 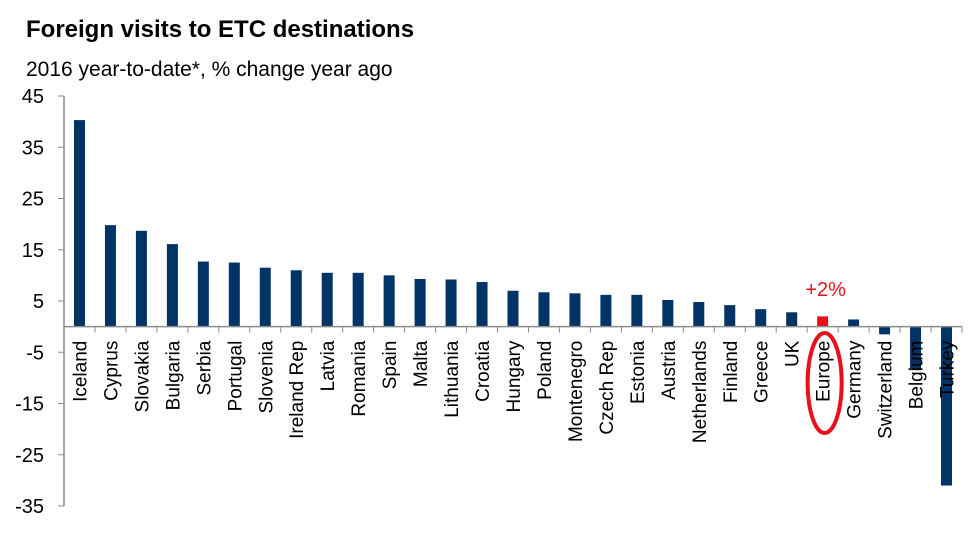 What do you see at coordinates (79, 223) in the screenshot?
I see `bar-iceland` at bounding box center [79, 223].